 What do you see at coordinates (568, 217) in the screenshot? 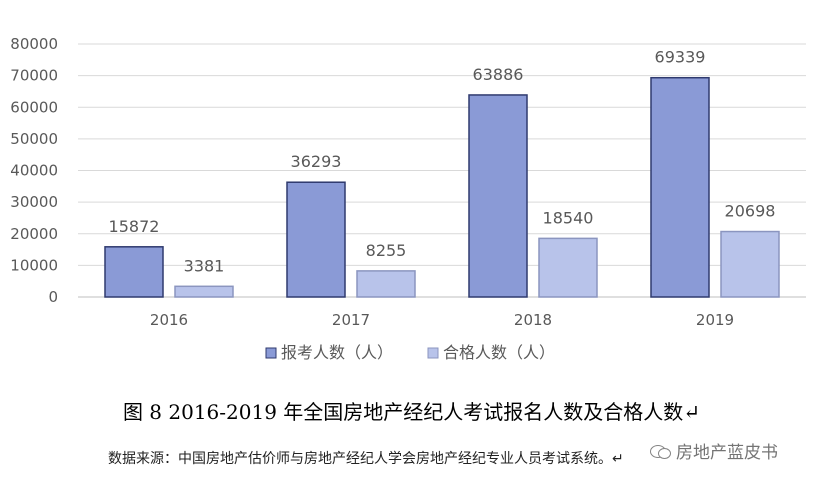
I see `data-label: 18540` at bounding box center [568, 217].